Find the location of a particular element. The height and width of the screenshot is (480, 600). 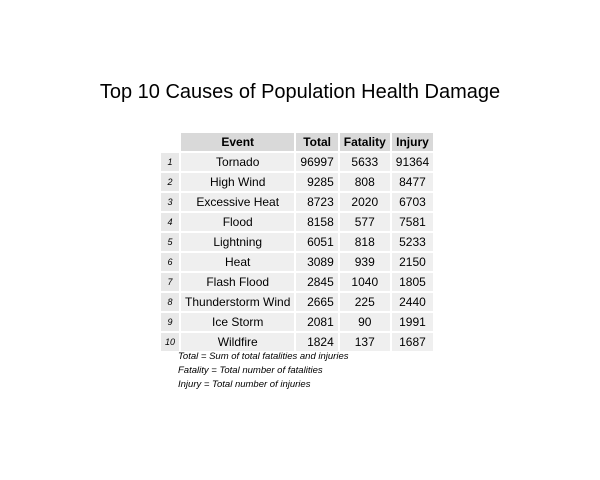

column-header-fatality: Fatality is located at coordinates (364, 142).